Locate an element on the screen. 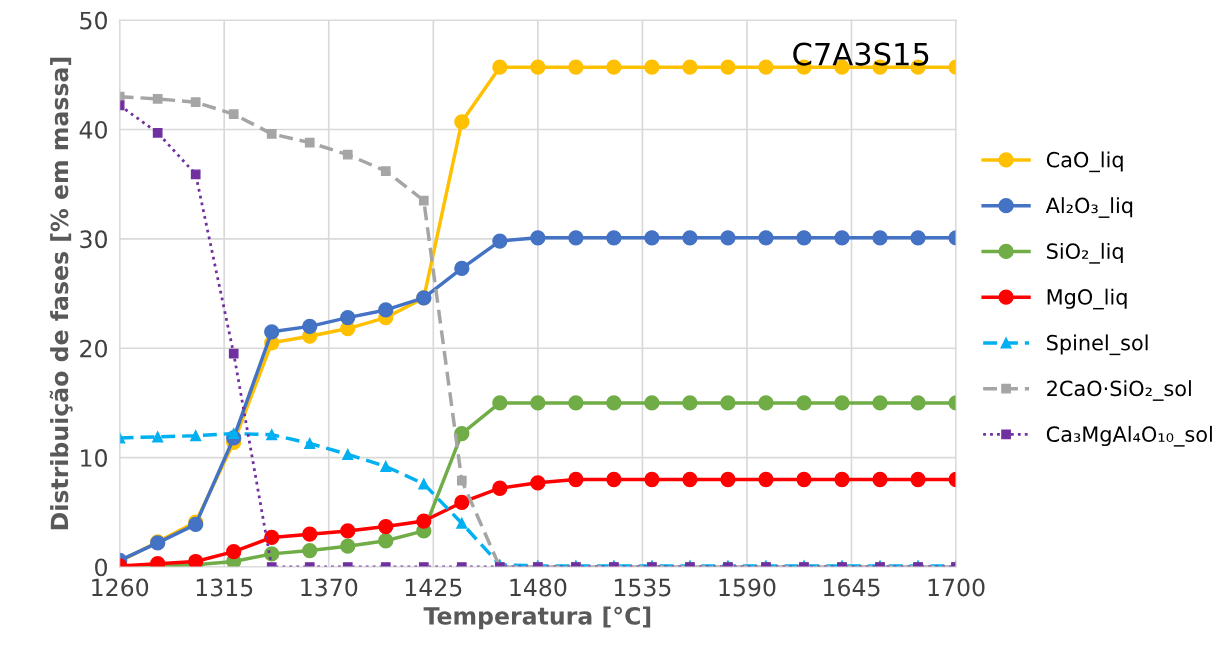  legend-label: Spinel_sol is located at coordinates (1097, 345).